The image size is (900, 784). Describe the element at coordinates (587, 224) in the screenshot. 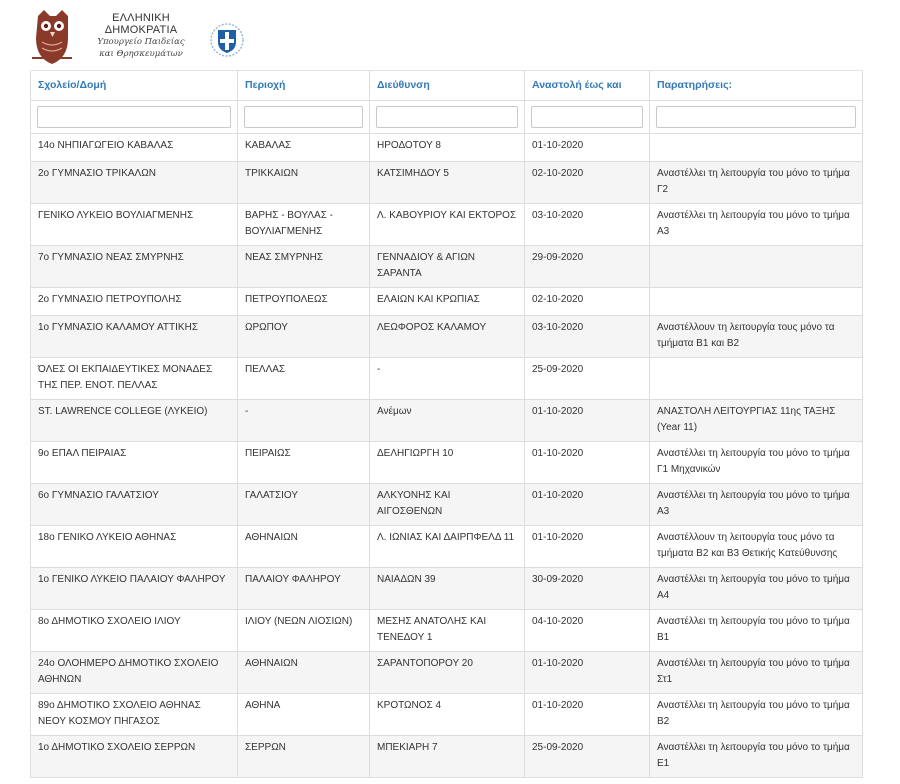

I see `cell-suspension-date: 03-10-2020` at that location.